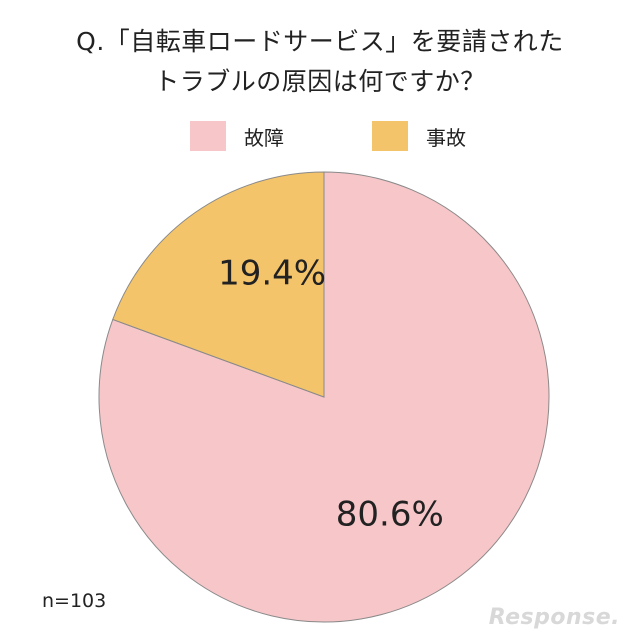 The height and width of the screenshot is (640, 640). I want to click on chart-title-line-2: トラブルの原因は何ですか？, so click(320, 81).